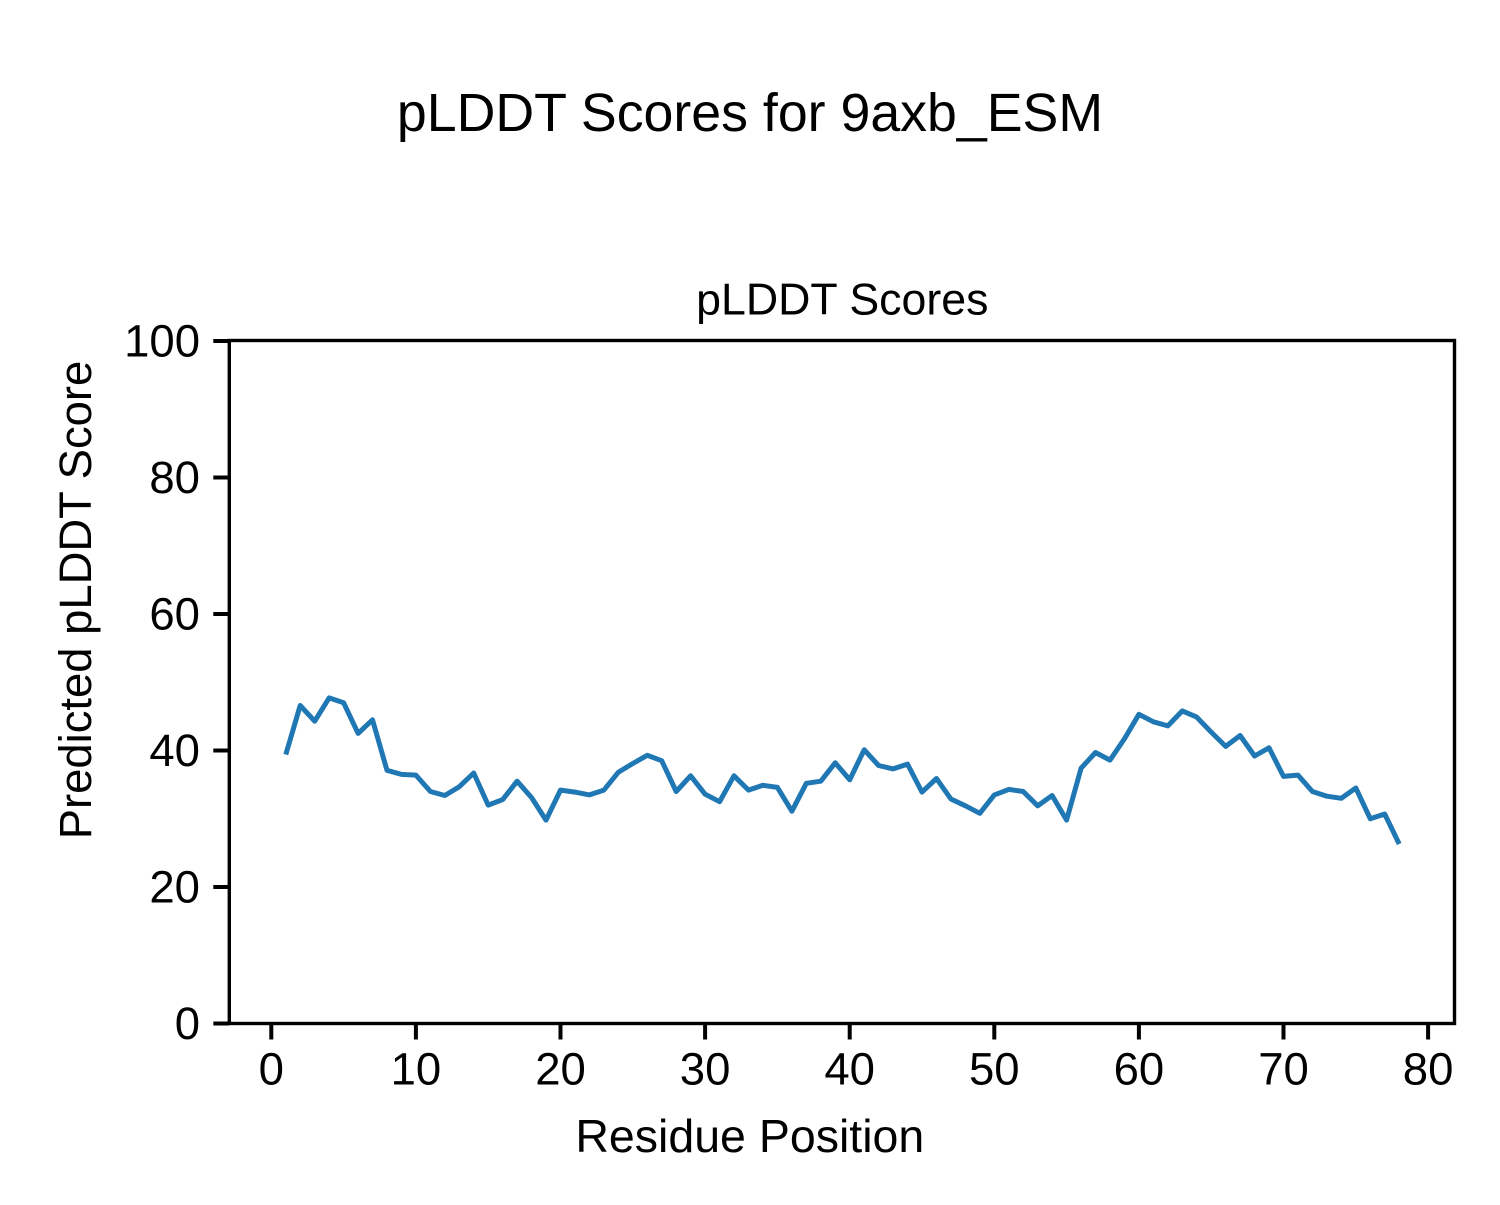 The height and width of the screenshot is (1205, 1500). What do you see at coordinates (75, 600) in the screenshot?
I see `svg-text: Predicted pLDDT Score` at bounding box center [75, 600].